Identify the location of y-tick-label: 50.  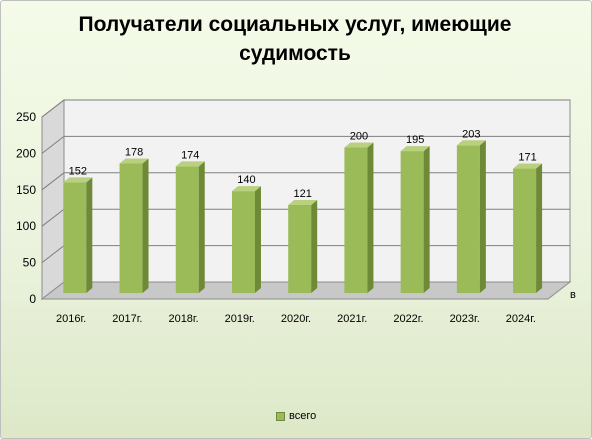
(30, 263).